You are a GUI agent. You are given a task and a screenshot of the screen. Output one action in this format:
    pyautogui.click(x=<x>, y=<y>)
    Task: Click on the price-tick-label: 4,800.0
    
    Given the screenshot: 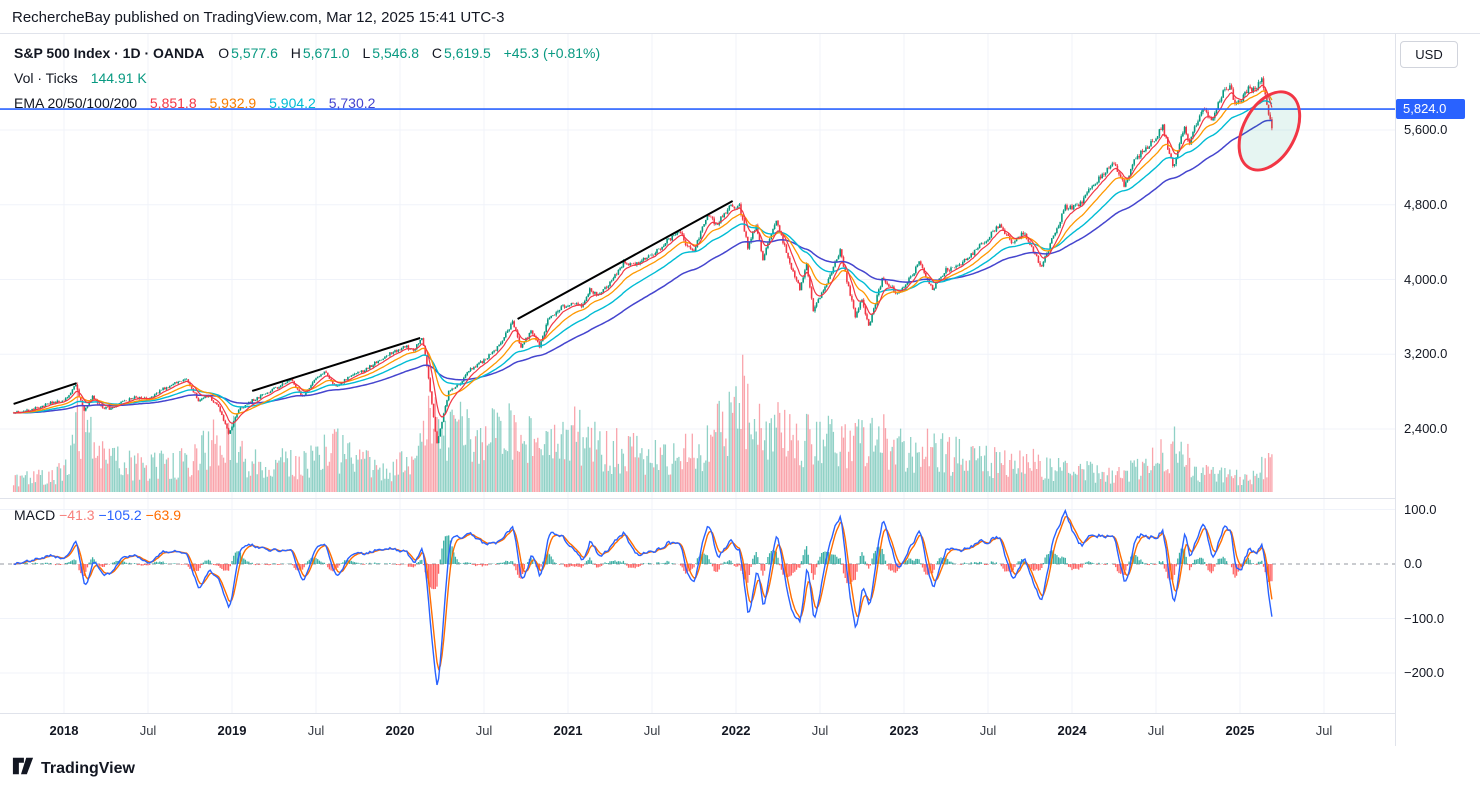 What is the action you would take?
    pyautogui.click(x=1426, y=204)
    